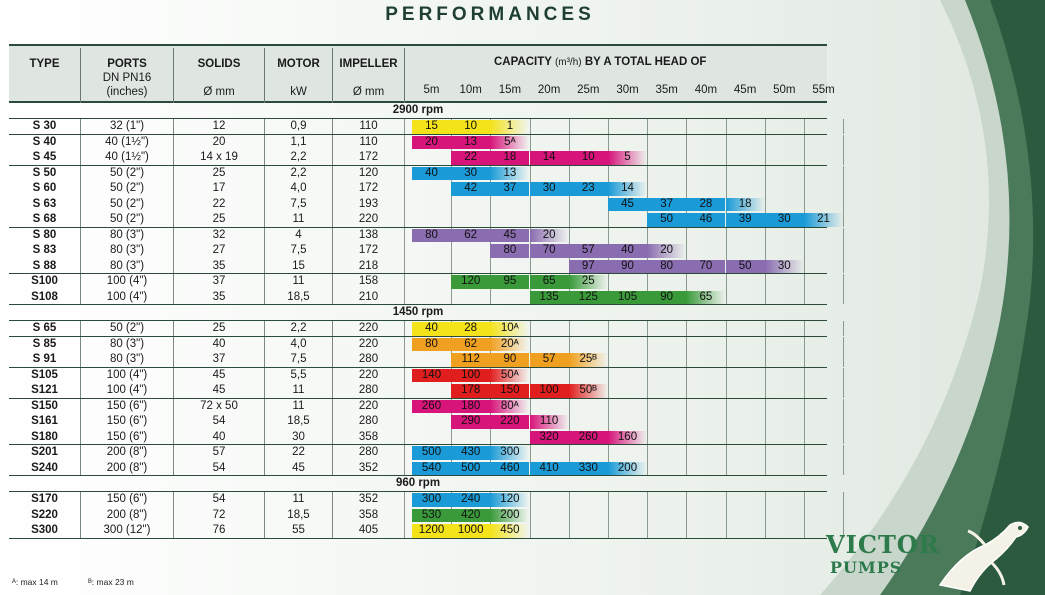  I want to click on cell-solids: 45, so click(218, 375).